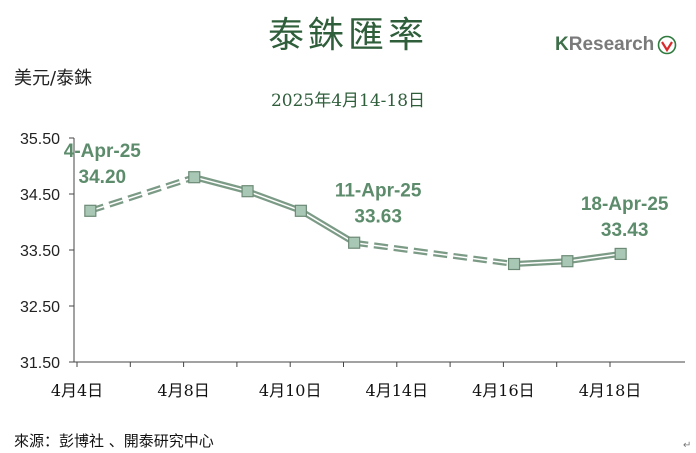 This screenshot has height=453, width=696. What do you see at coordinates (610, 390) in the screenshot?
I see `x-tick-label: 4月18日` at bounding box center [610, 390].